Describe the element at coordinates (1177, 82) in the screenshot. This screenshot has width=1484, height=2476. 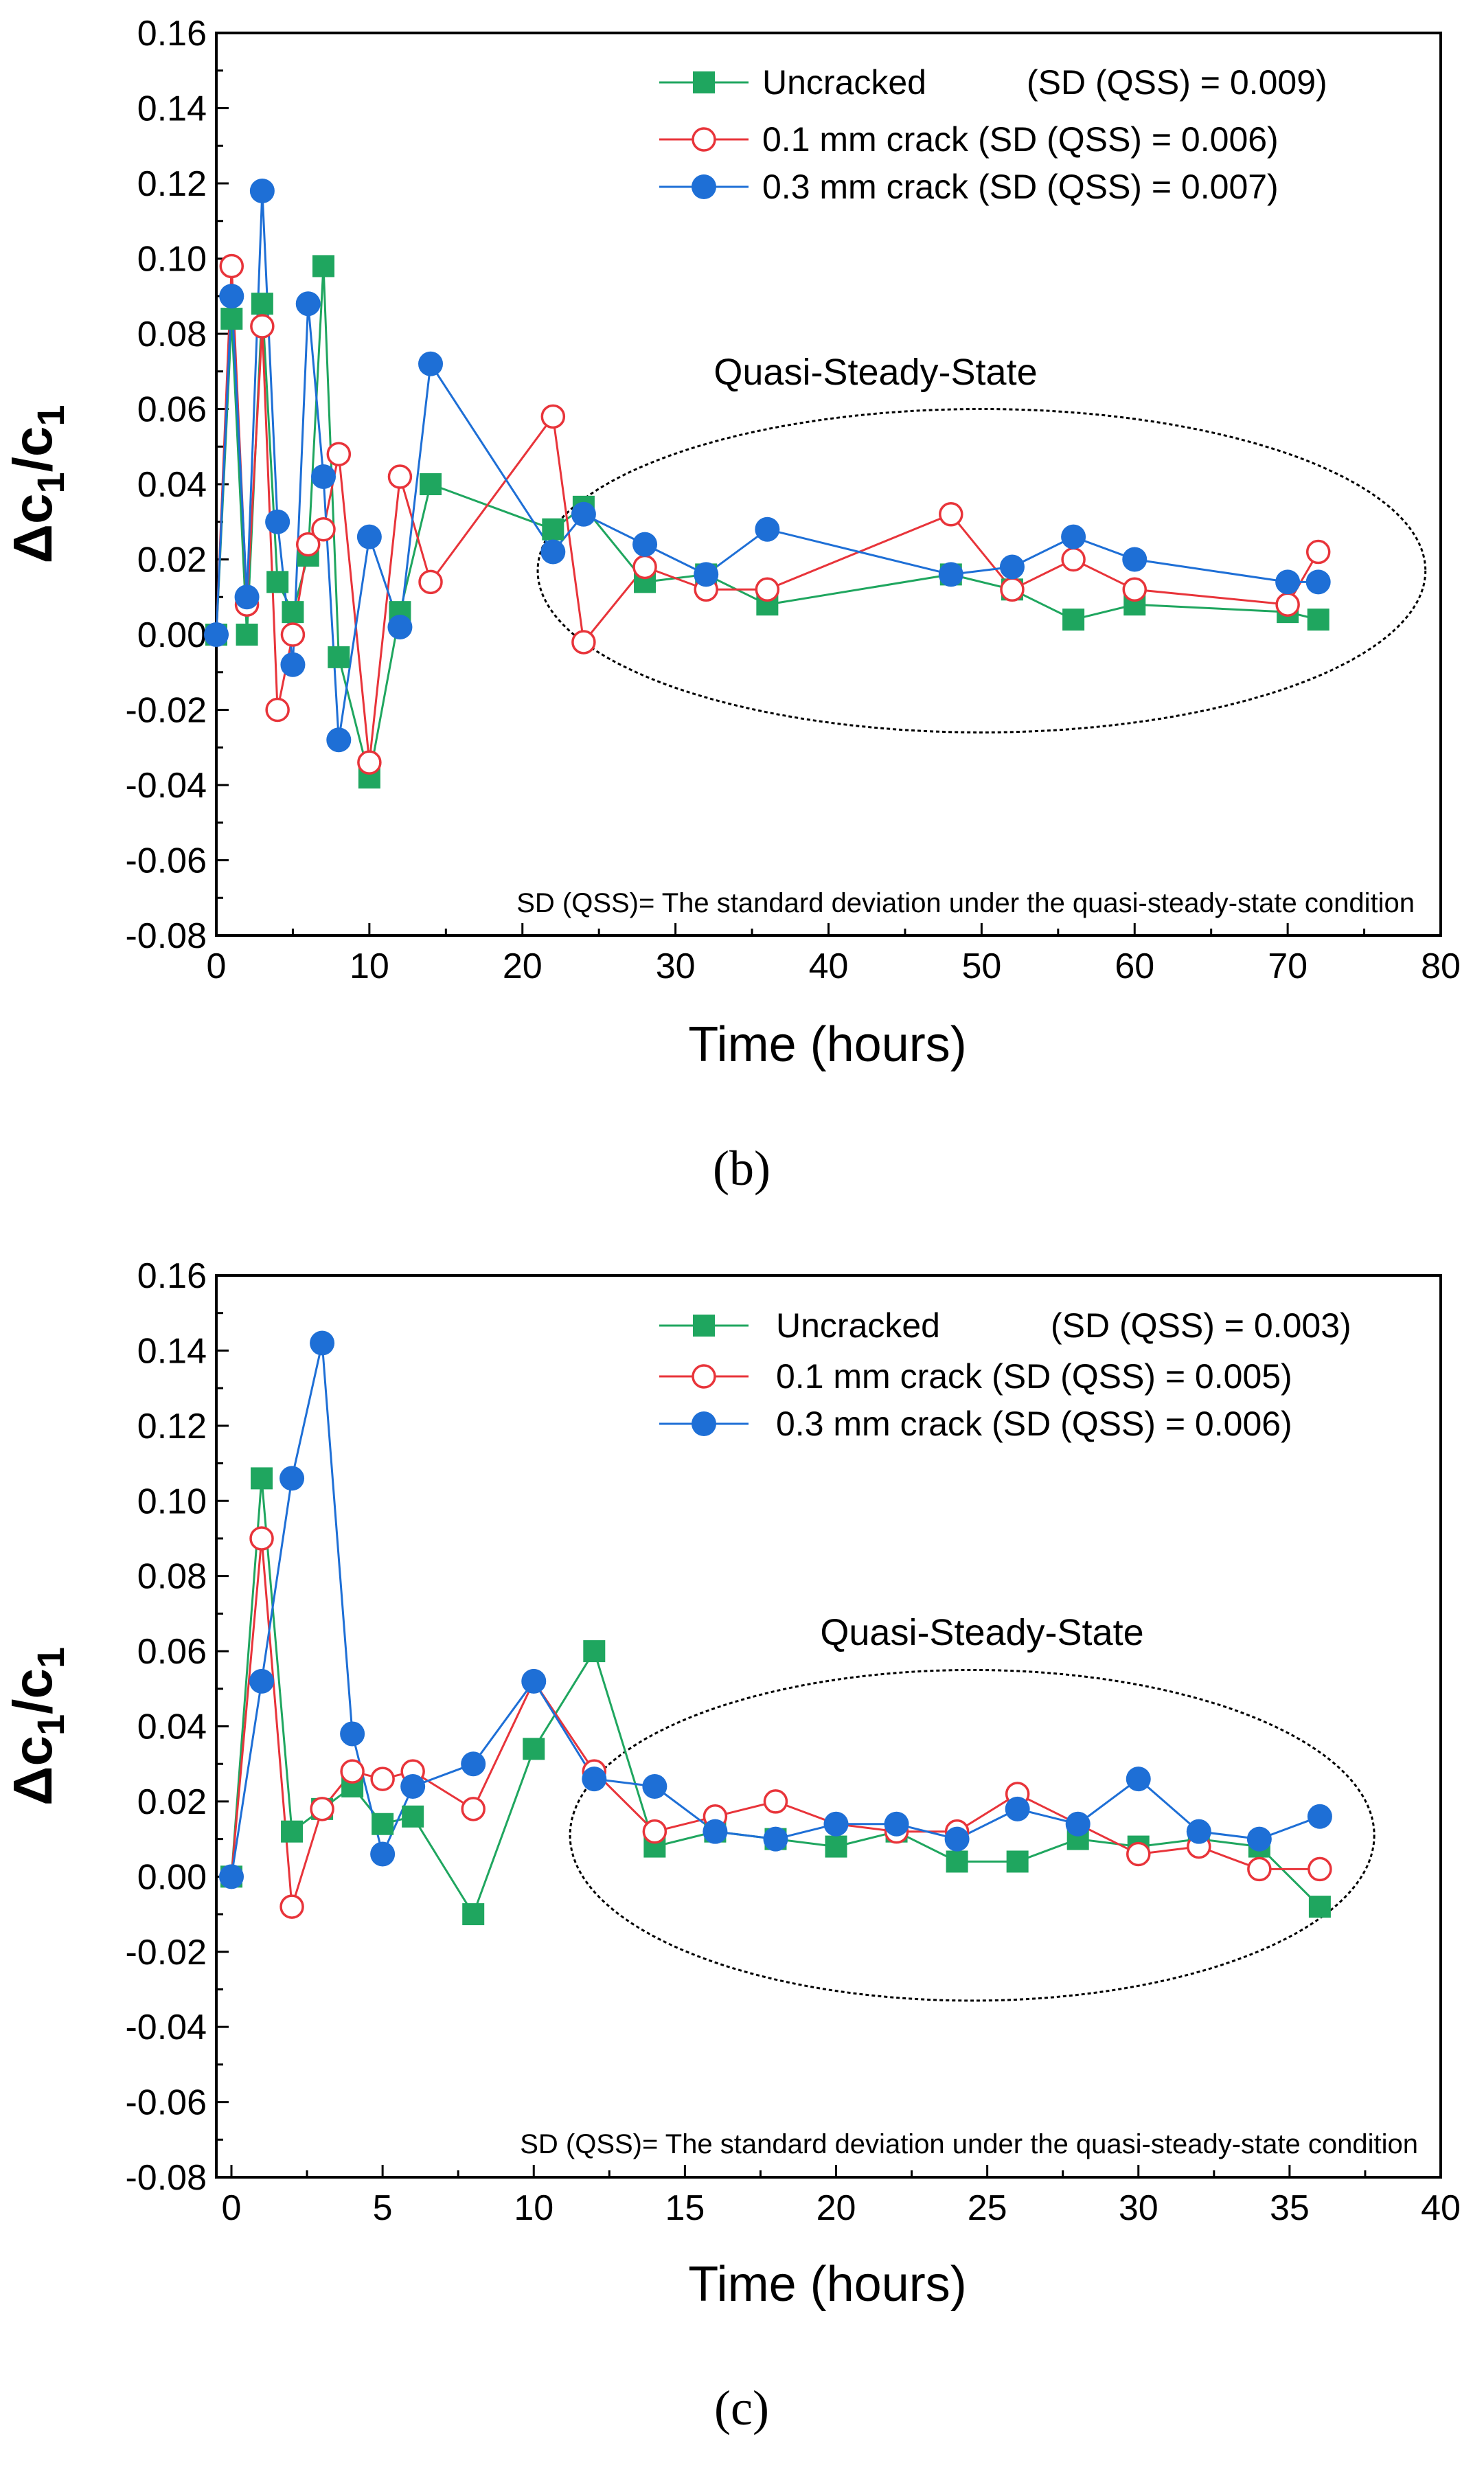
I see `legend-uncracked-sd: (SD (QSS) = 0.009)` at that location.